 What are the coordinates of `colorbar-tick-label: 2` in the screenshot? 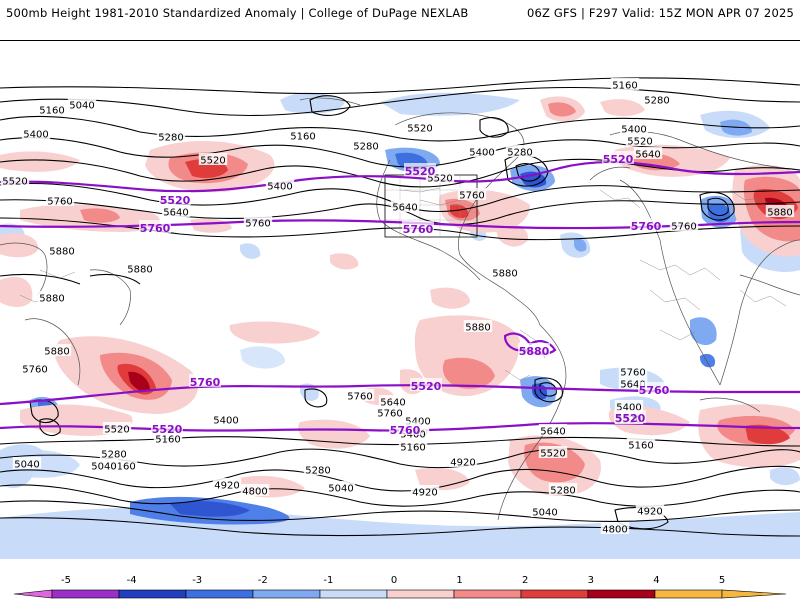 It's located at (525, 580).